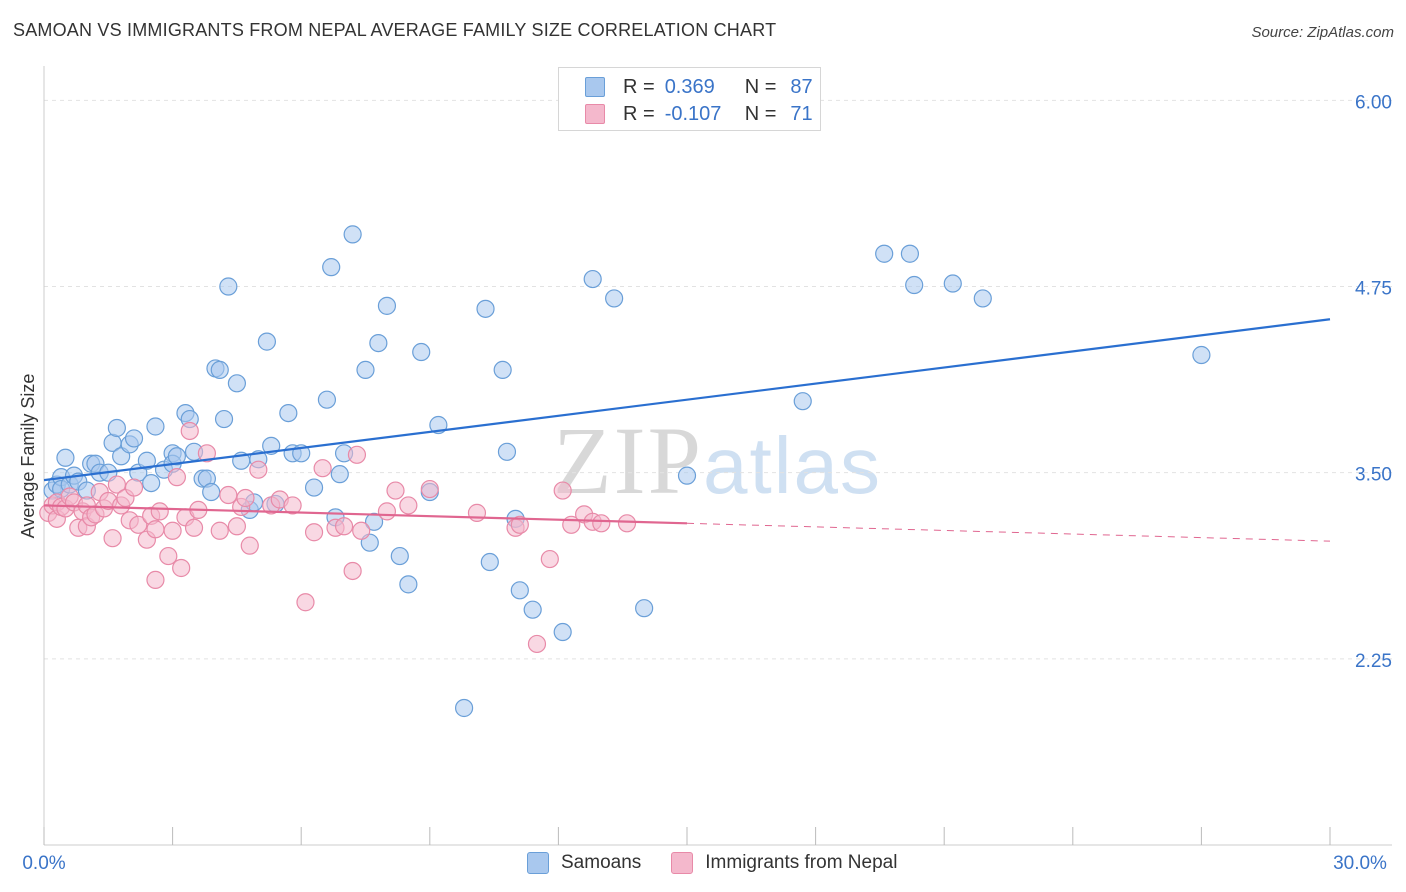  I want to click on y-tick-label: 3.50, so click(1373, 475).